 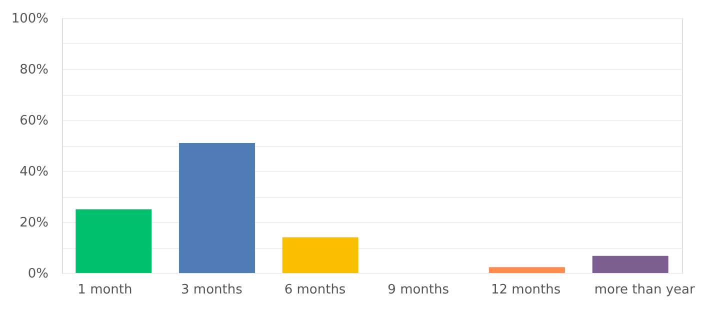 What do you see at coordinates (105, 290) in the screenshot?
I see `x-tick-label: 1 month` at bounding box center [105, 290].